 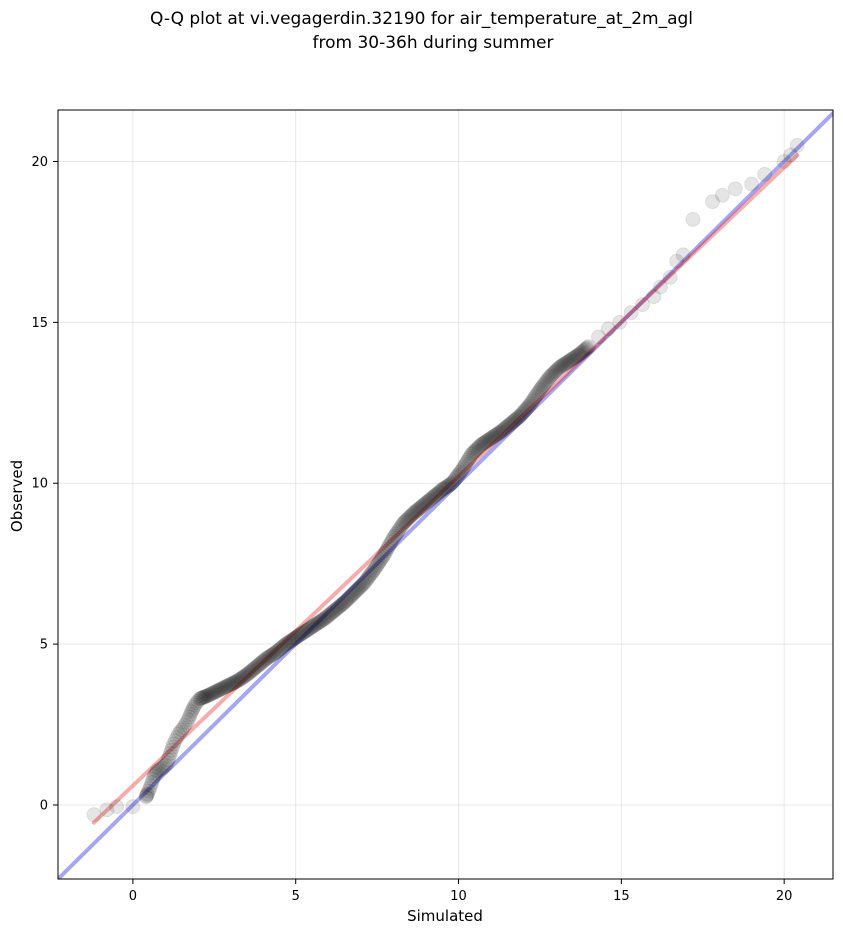 I want to click on x-tick-label: 0, so click(x=133, y=896).